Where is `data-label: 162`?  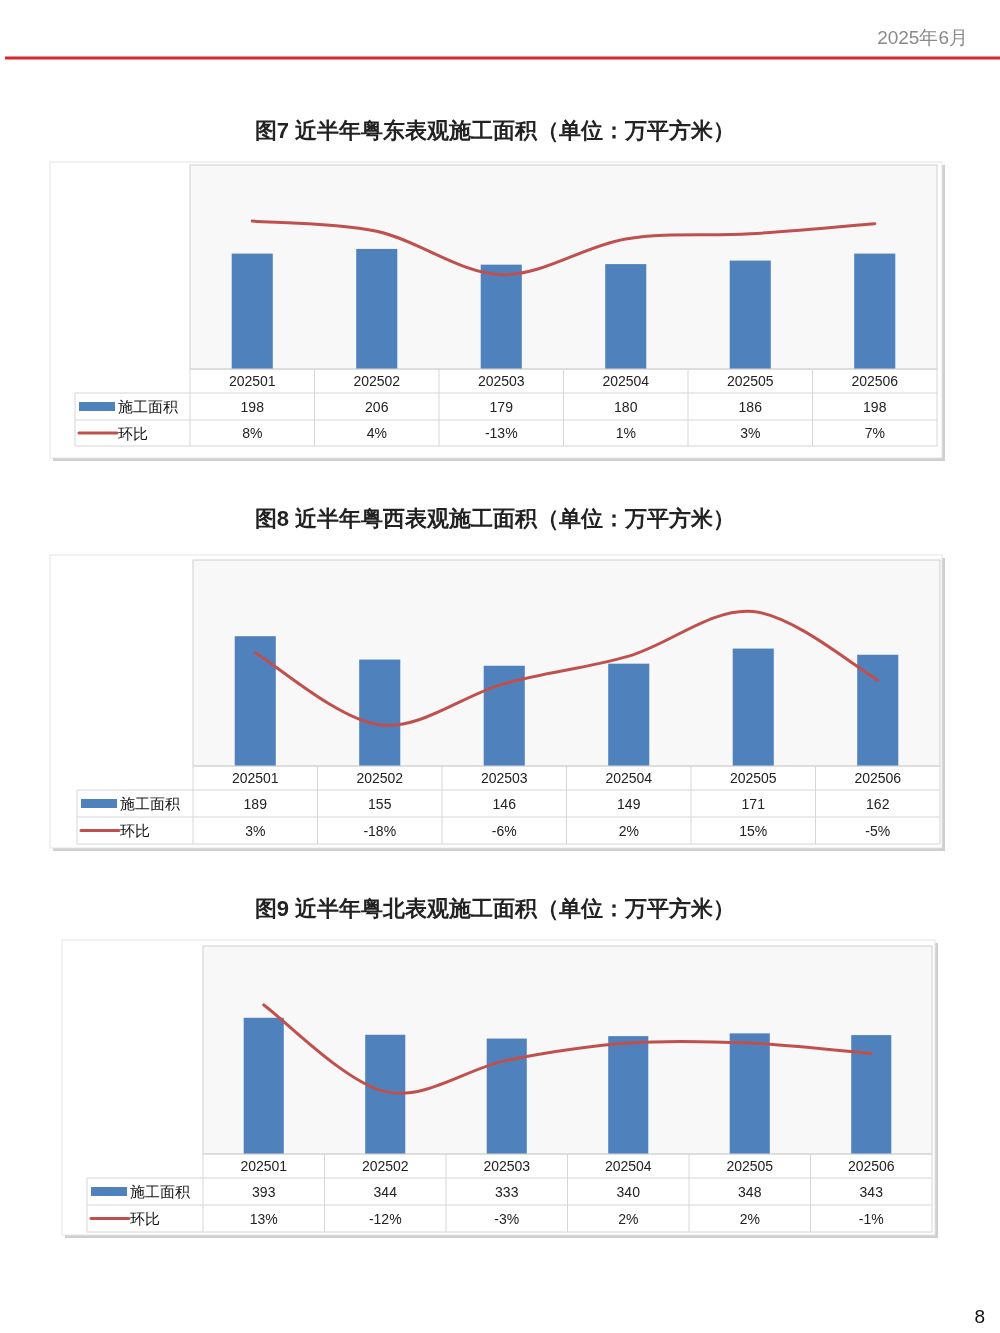
data-label: 162 is located at coordinates (878, 803).